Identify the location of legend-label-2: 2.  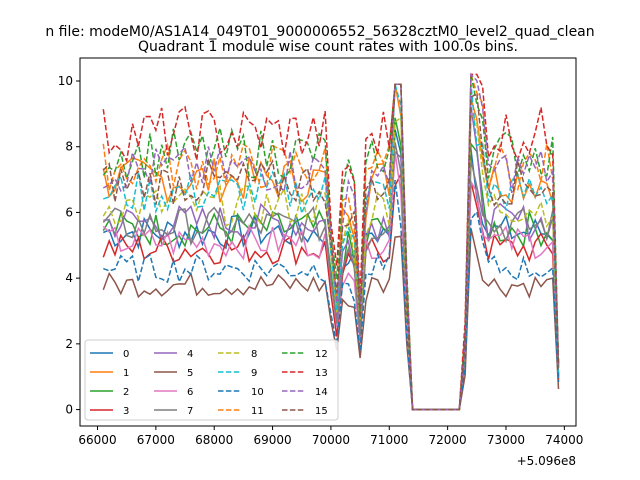
(126, 392).